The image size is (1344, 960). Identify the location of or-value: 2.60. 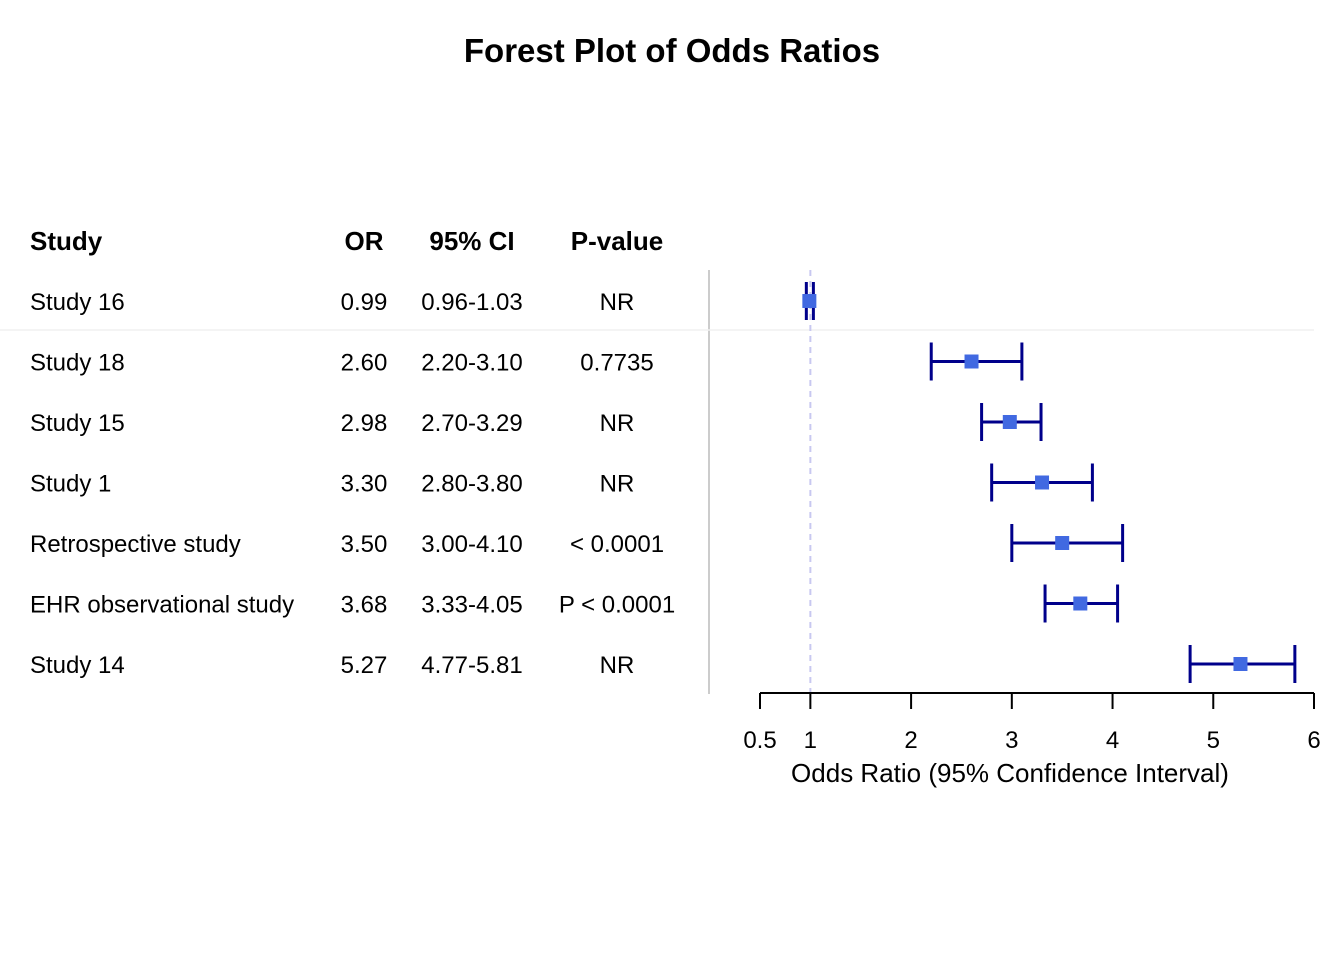
(364, 363).